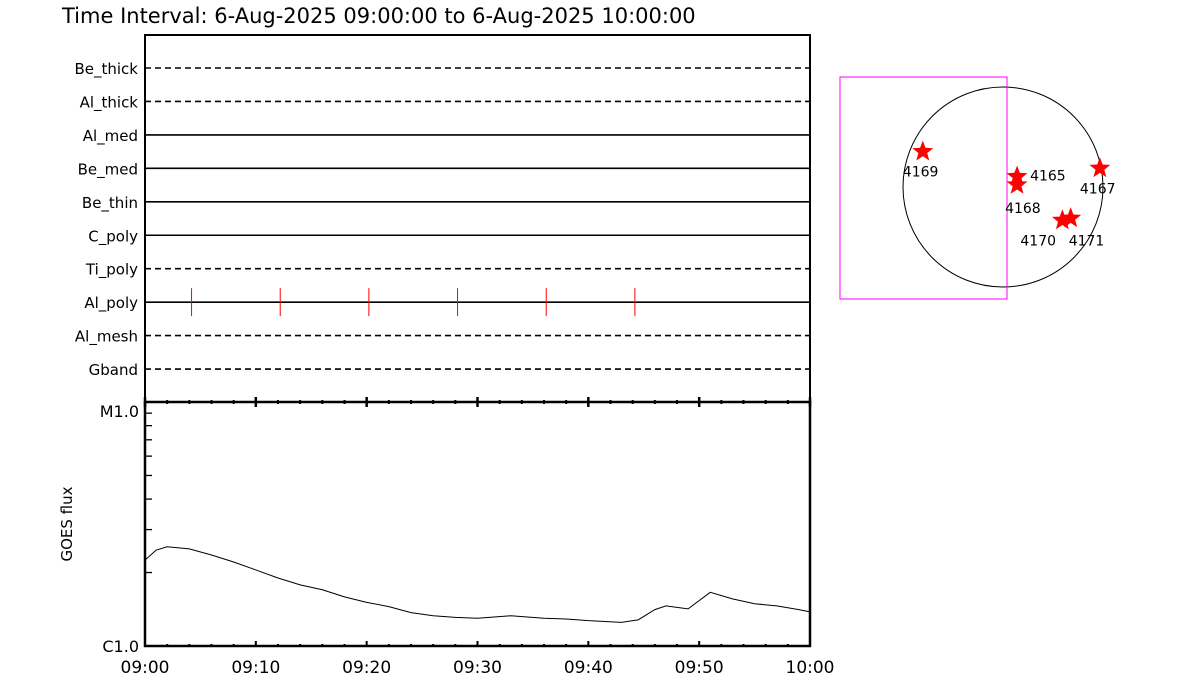 The height and width of the screenshot is (700, 1200). What do you see at coordinates (110, 136) in the screenshot?
I see `row-label: Al_med` at bounding box center [110, 136].